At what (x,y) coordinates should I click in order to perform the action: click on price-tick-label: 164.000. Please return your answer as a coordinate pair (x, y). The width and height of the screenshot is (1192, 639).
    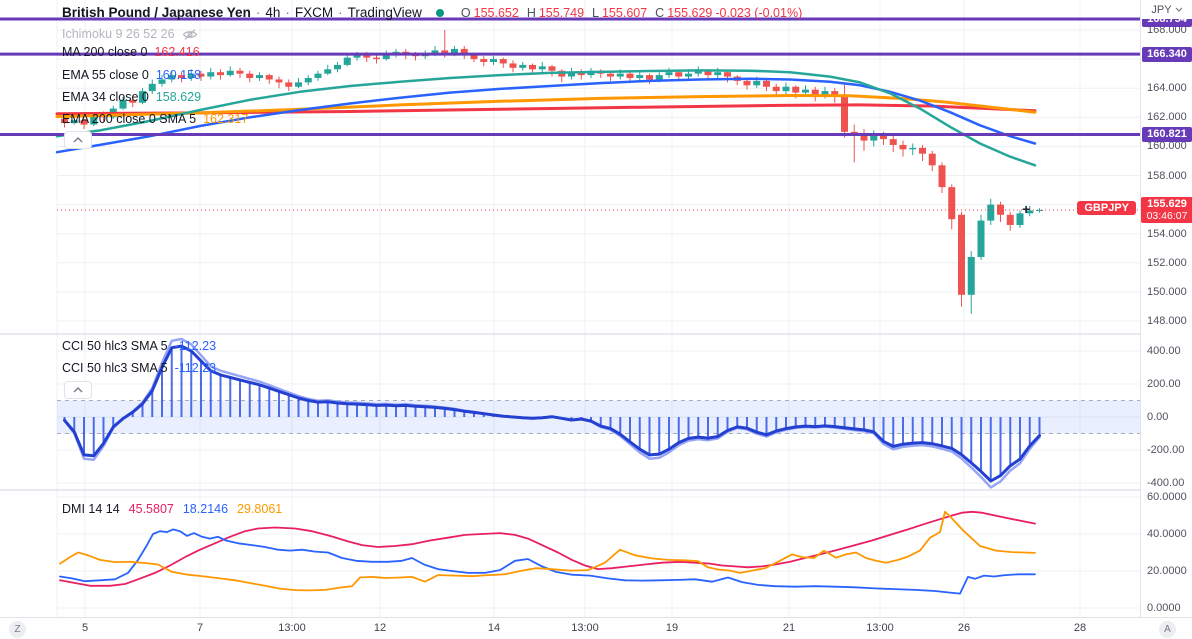
    Looking at the image, I should click on (1167, 88).